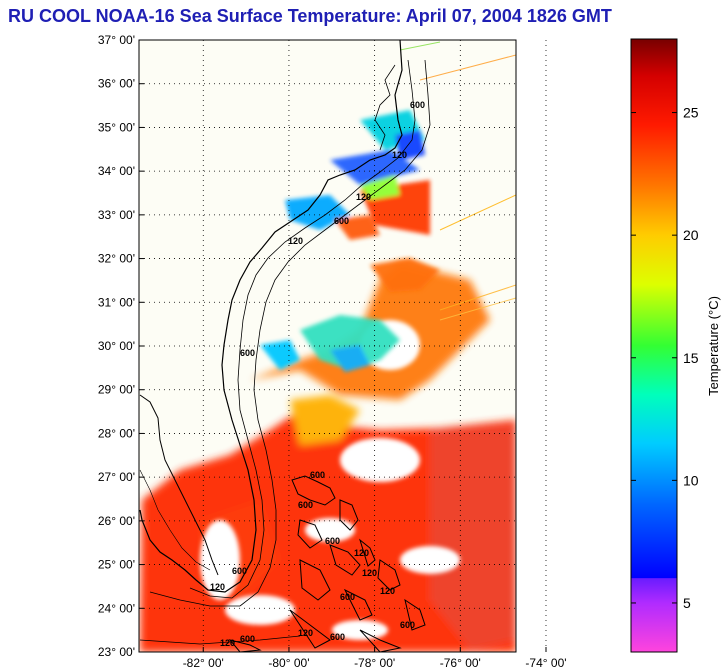  What do you see at coordinates (116, 390) in the screenshot?
I see `latitude-label: 29° 00'` at bounding box center [116, 390].